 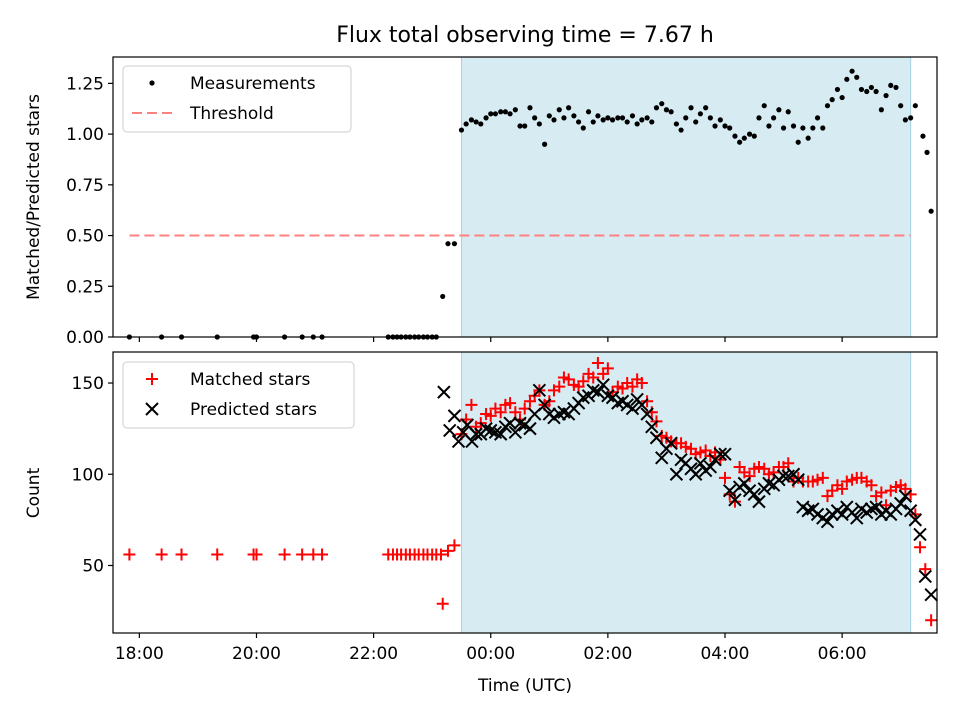 I want to click on y-tick-label: 100, so click(x=88, y=475).